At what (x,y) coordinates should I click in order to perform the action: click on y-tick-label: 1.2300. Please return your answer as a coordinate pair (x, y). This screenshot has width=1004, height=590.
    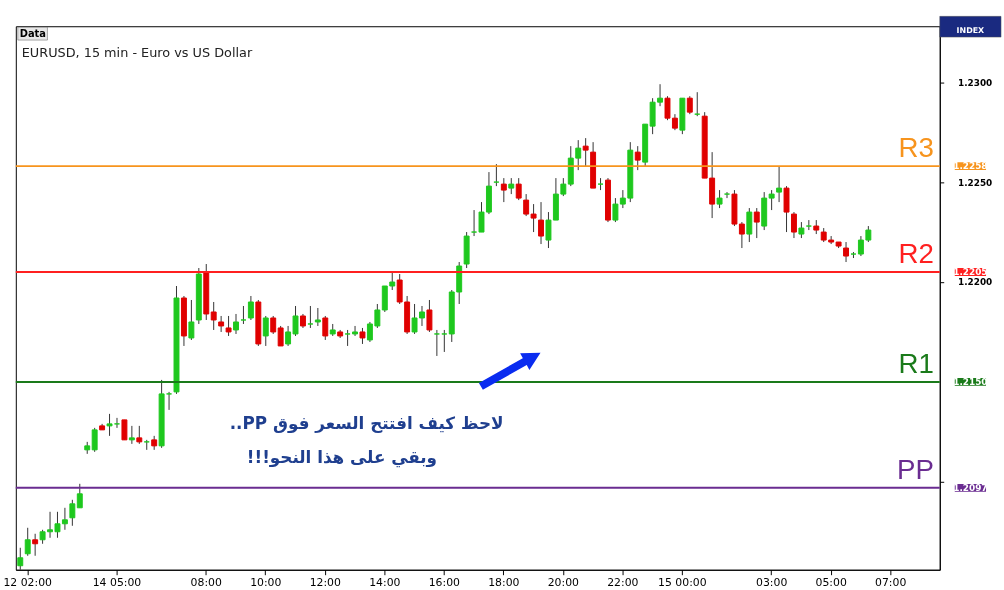
    Looking at the image, I should click on (975, 82).